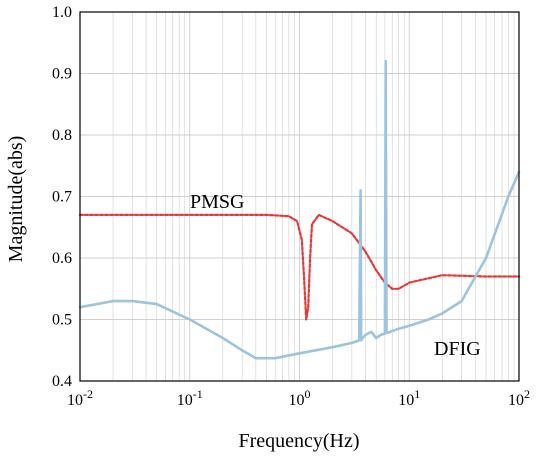 The width and height of the screenshot is (550, 456). What do you see at coordinates (519, 398) in the screenshot?
I see `x-tick-label: 10²` at bounding box center [519, 398].